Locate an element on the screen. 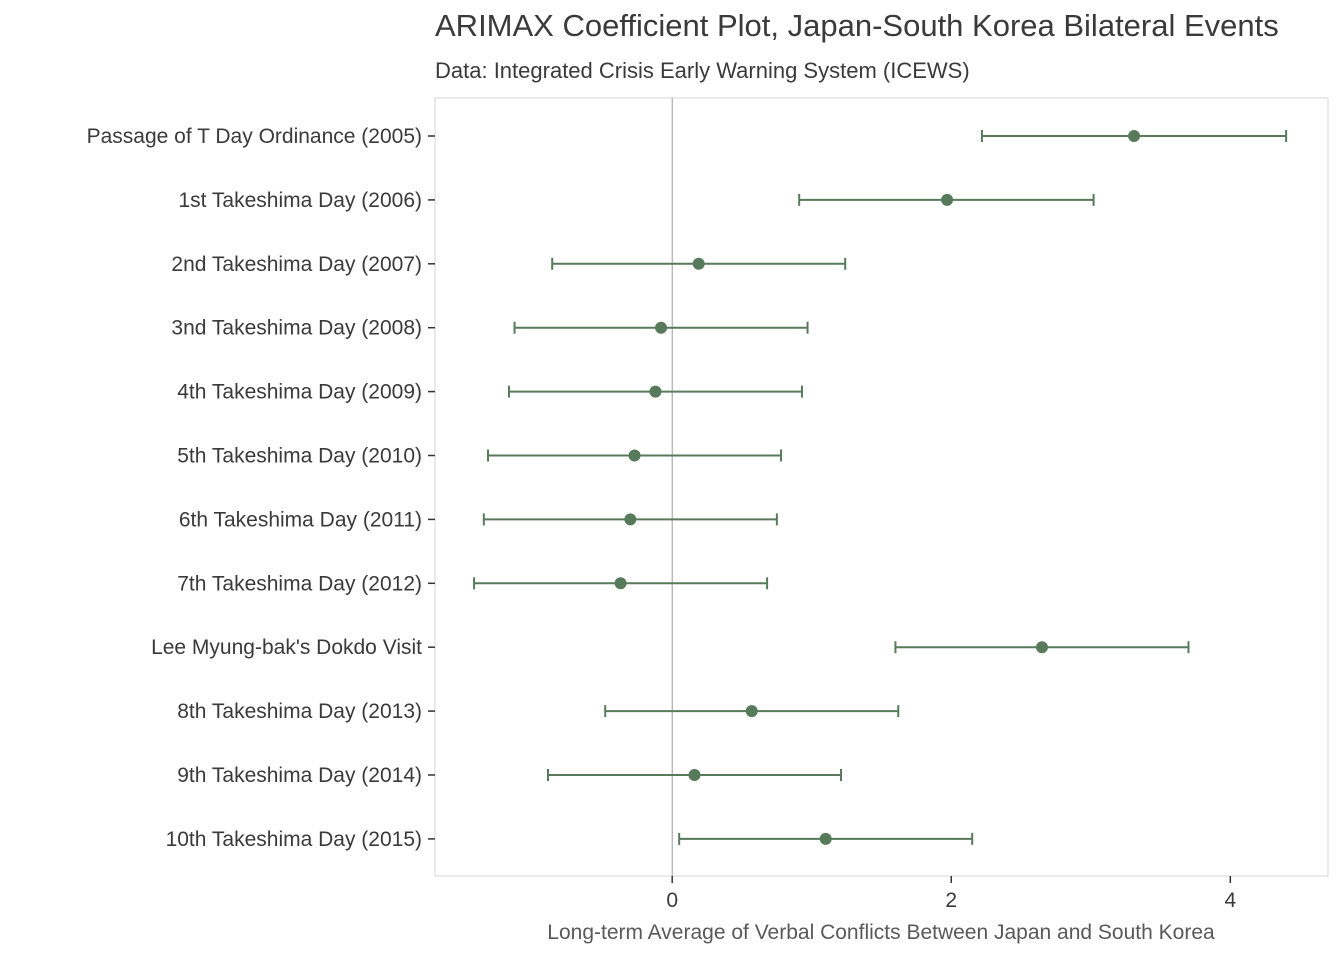 This screenshot has width=1344, height=960. y-tick-label: 10th Takeshima Day (2015) is located at coordinates (294, 839).